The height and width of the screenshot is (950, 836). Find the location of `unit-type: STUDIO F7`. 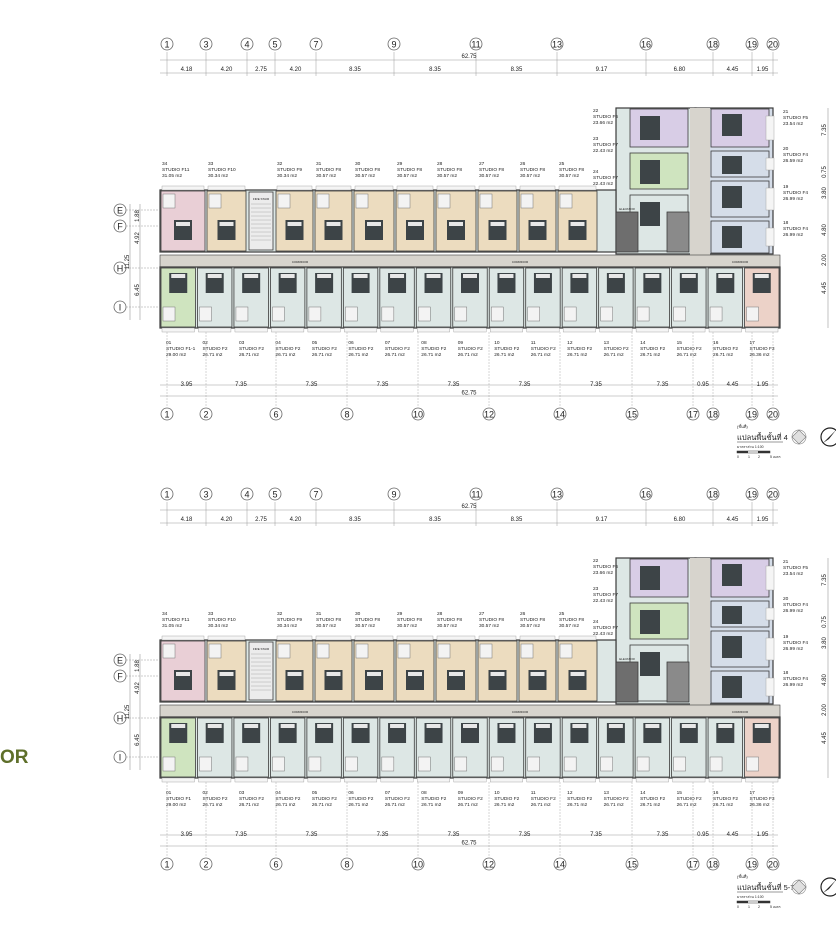

unit-type: STUDIO F7 is located at coordinates (605, 595).